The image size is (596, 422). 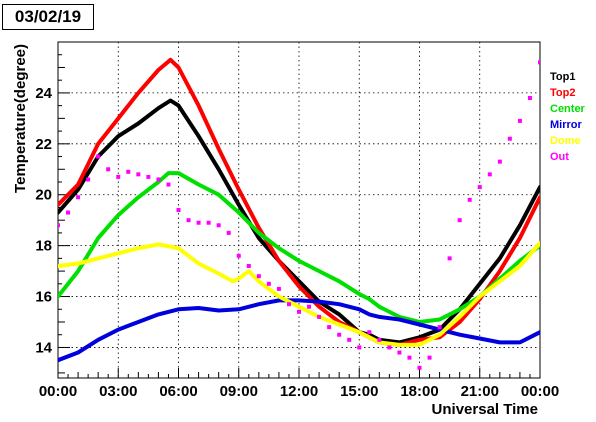 I want to click on chart-title: 03/02/19, so click(x=48, y=17).